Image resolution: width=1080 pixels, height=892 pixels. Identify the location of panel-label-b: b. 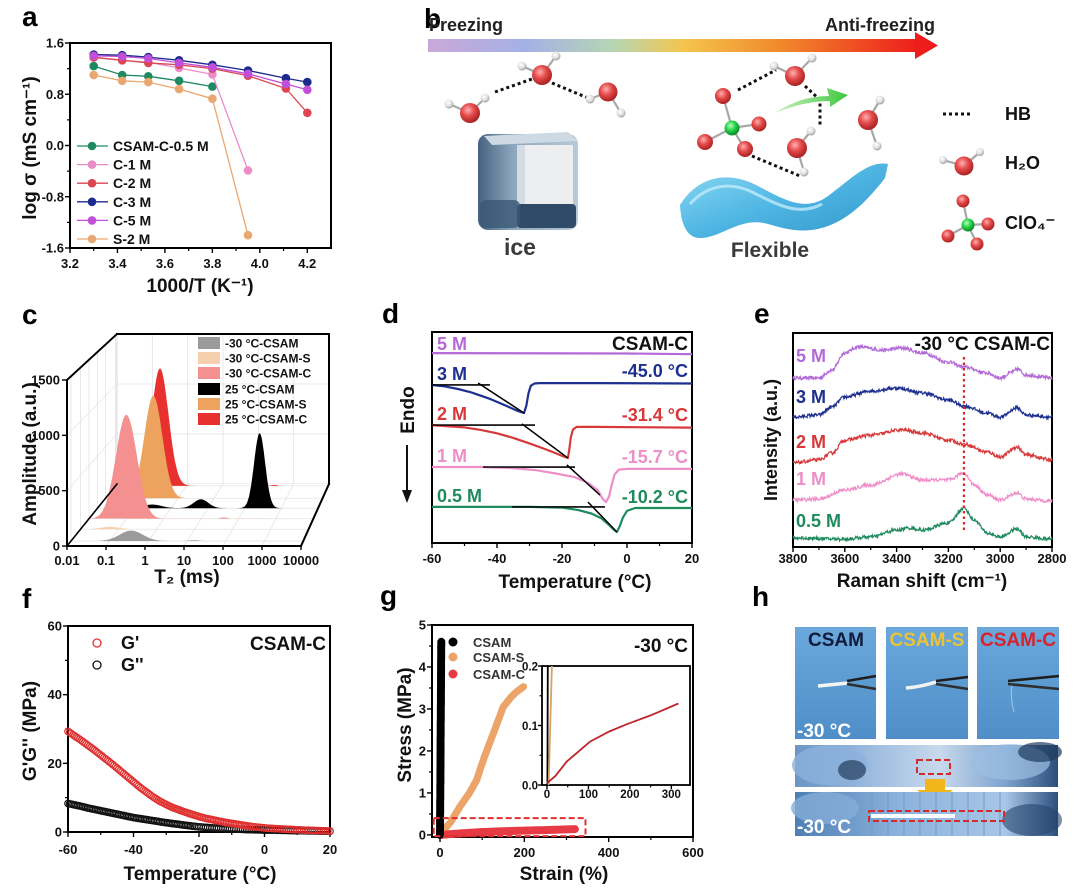
(432, 18).